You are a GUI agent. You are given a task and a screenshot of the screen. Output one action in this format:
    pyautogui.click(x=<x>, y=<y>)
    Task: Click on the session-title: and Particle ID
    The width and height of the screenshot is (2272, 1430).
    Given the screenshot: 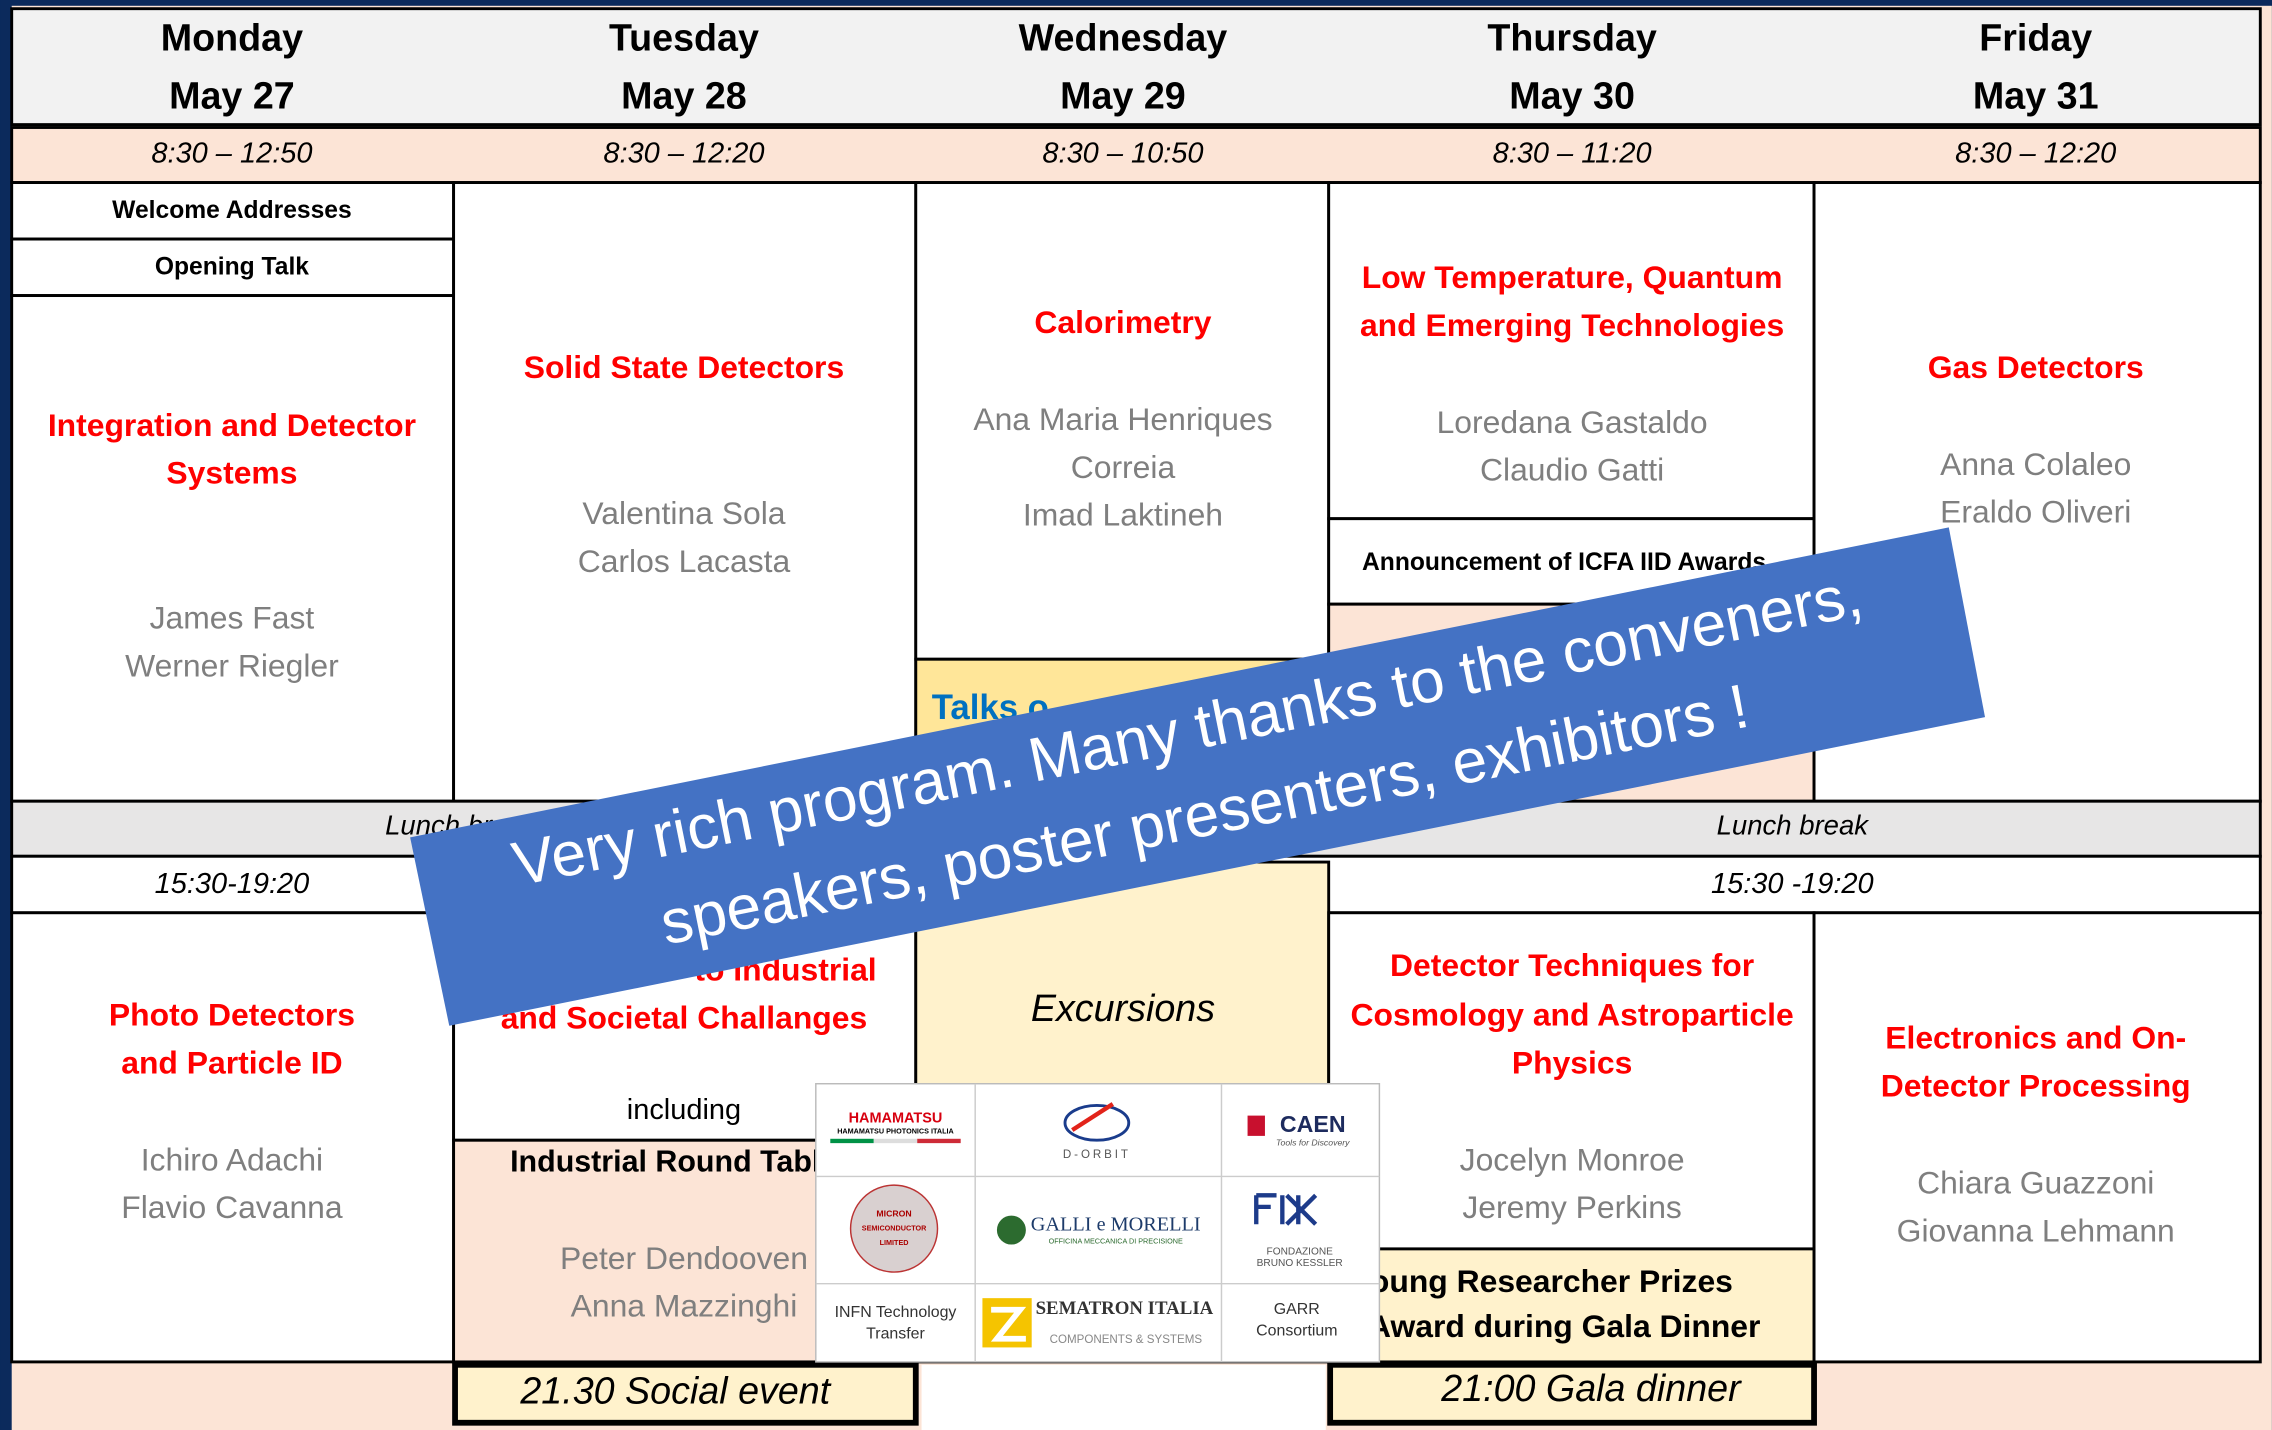 What is the action you would take?
    pyautogui.click(x=231, y=1062)
    